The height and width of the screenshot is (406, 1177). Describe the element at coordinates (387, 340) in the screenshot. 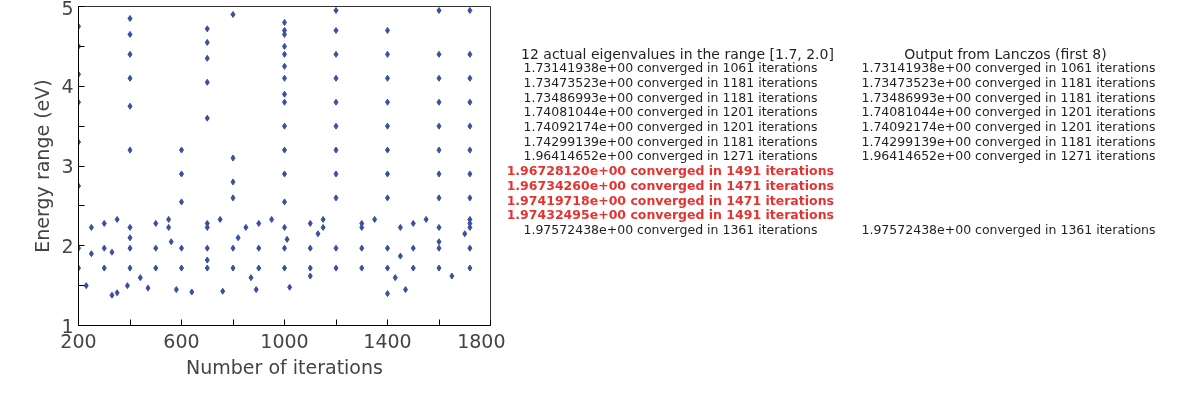

I see `x-tick-label: 1400` at that location.